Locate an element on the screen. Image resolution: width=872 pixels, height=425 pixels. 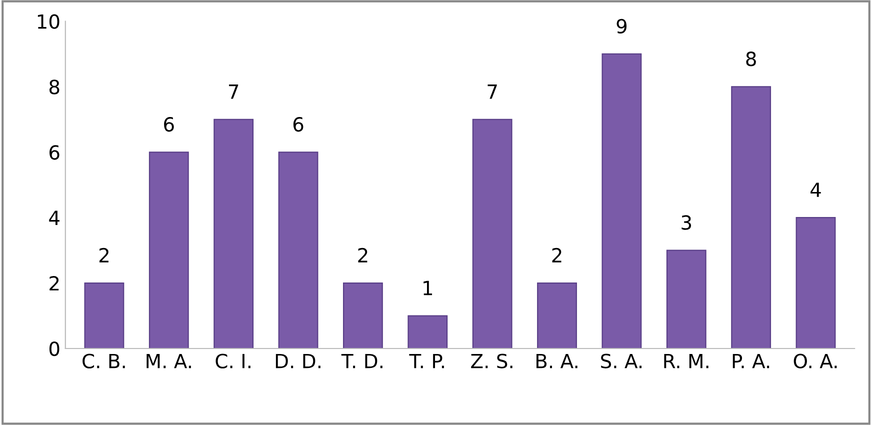
y-tick-label: 4 is located at coordinates (54, 217).